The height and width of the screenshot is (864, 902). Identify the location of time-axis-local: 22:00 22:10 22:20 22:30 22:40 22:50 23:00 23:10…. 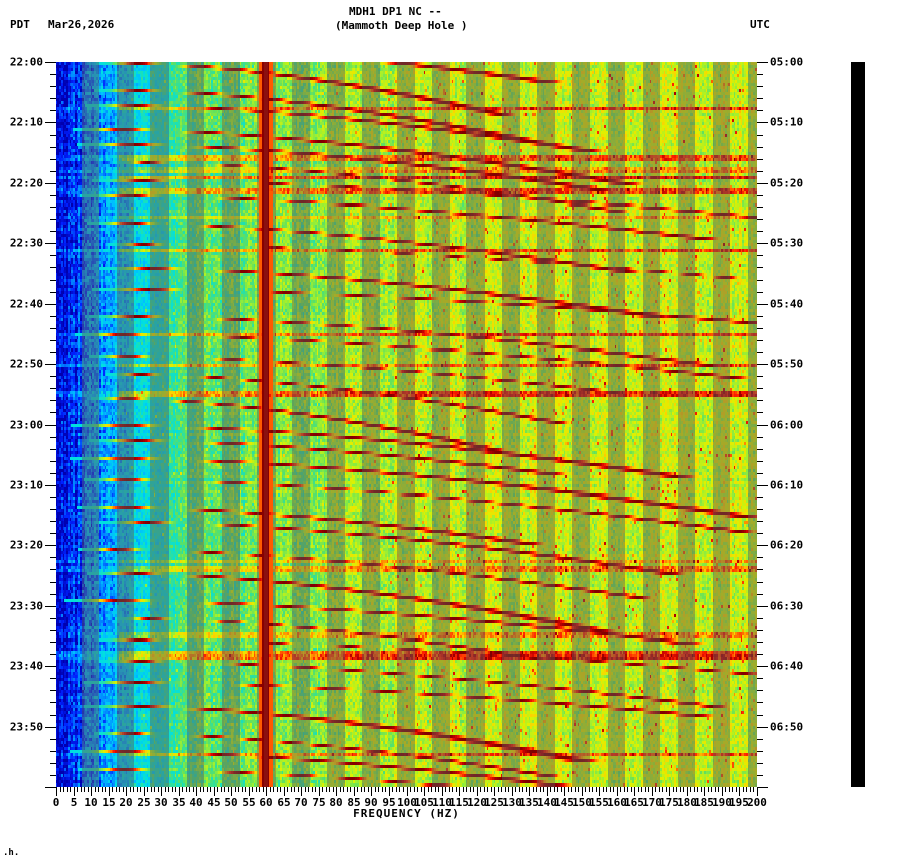
(28, 422).